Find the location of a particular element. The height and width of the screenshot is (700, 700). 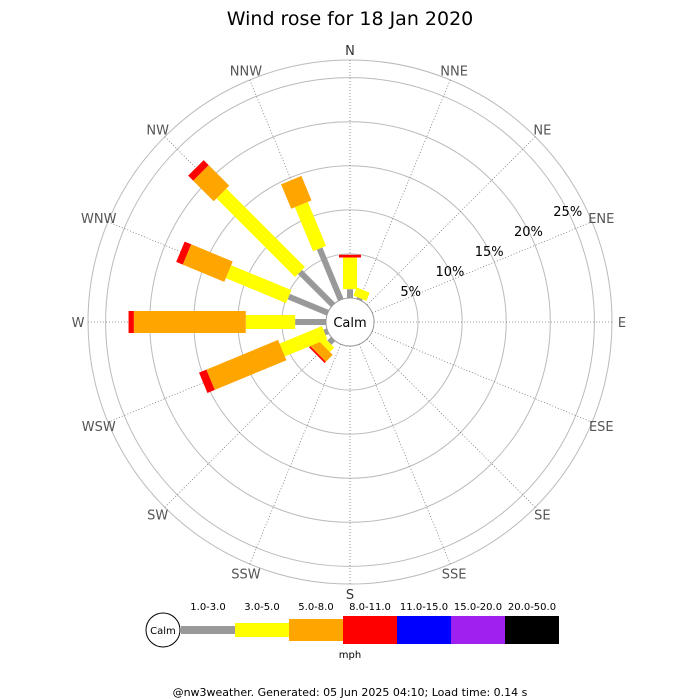

direction-label-nw: NW is located at coordinates (157, 131).